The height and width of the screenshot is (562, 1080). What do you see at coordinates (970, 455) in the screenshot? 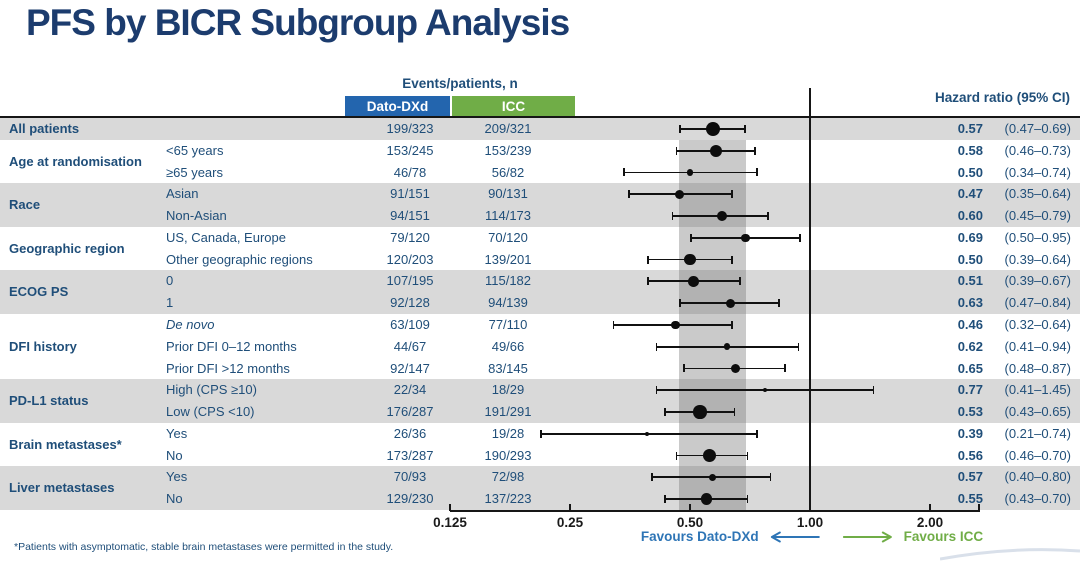
I see `hr-value: 0.56` at bounding box center [970, 455].